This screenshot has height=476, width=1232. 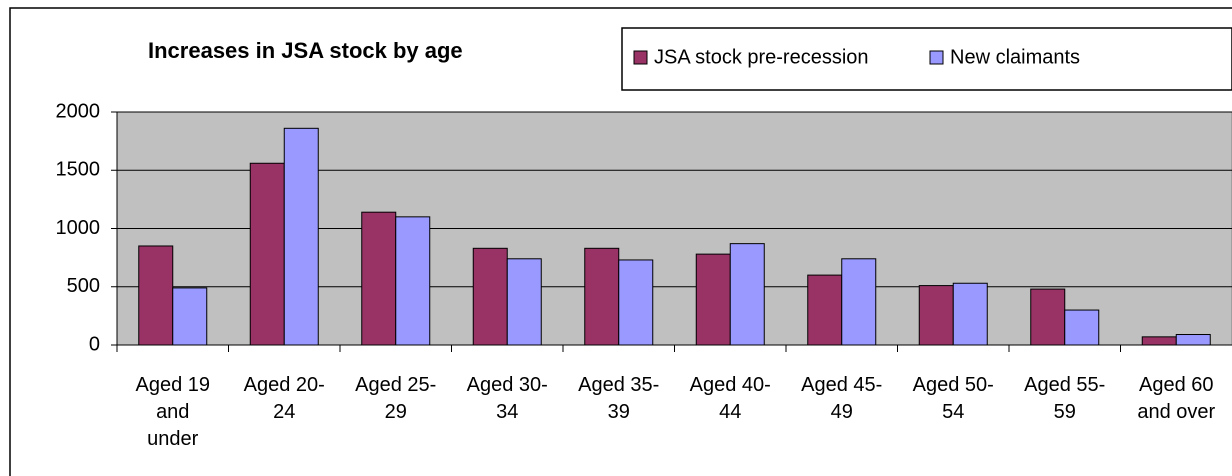 What do you see at coordinates (619, 398) in the screenshot?
I see `x-tick-label: Aged 35-39` at bounding box center [619, 398].